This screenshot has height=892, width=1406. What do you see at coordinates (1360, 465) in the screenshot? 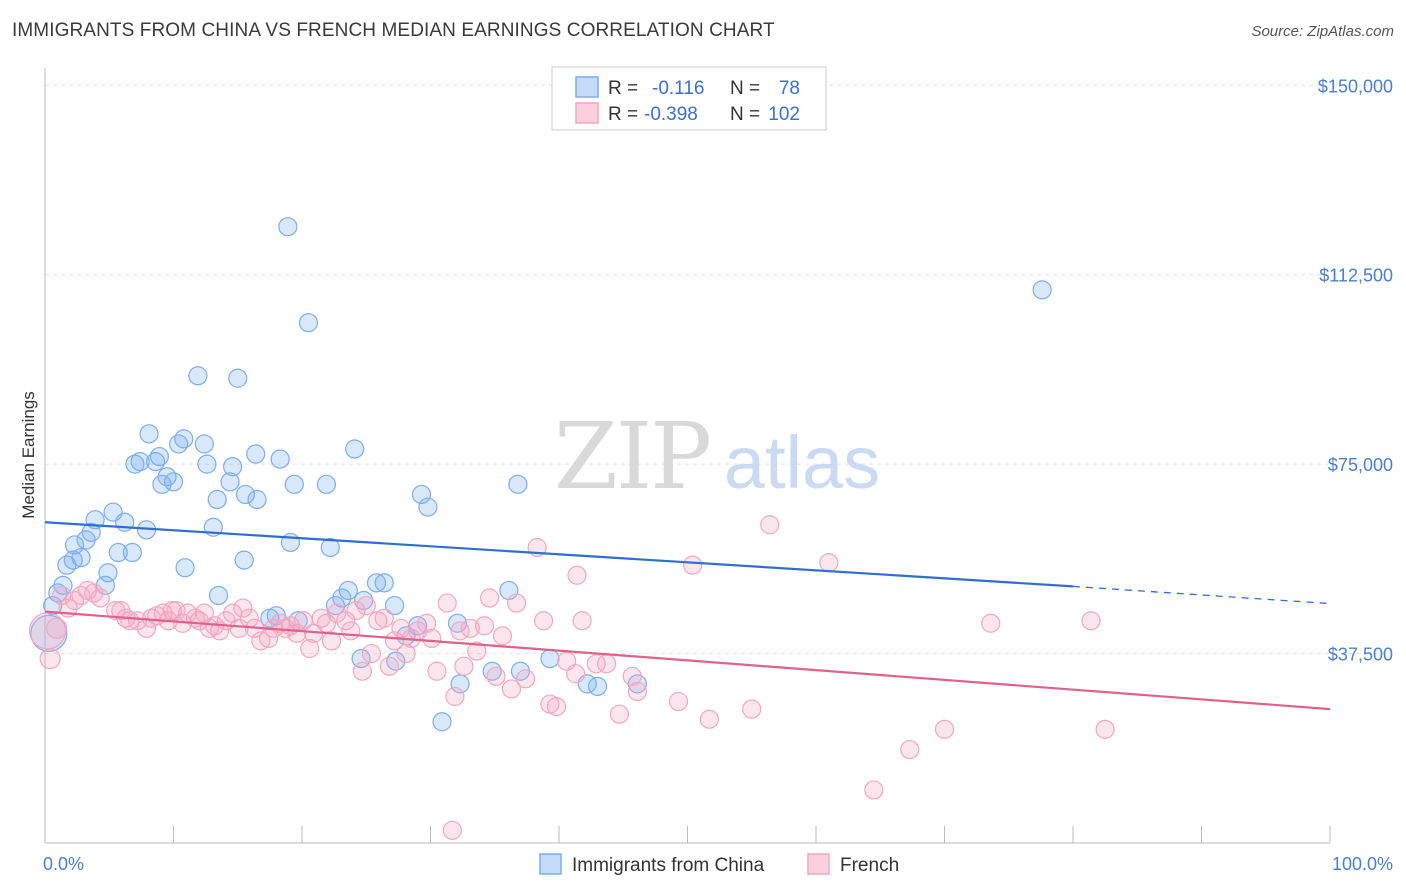
I see `y-tick-label-1: $75,000` at bounding box center [1360, 465].